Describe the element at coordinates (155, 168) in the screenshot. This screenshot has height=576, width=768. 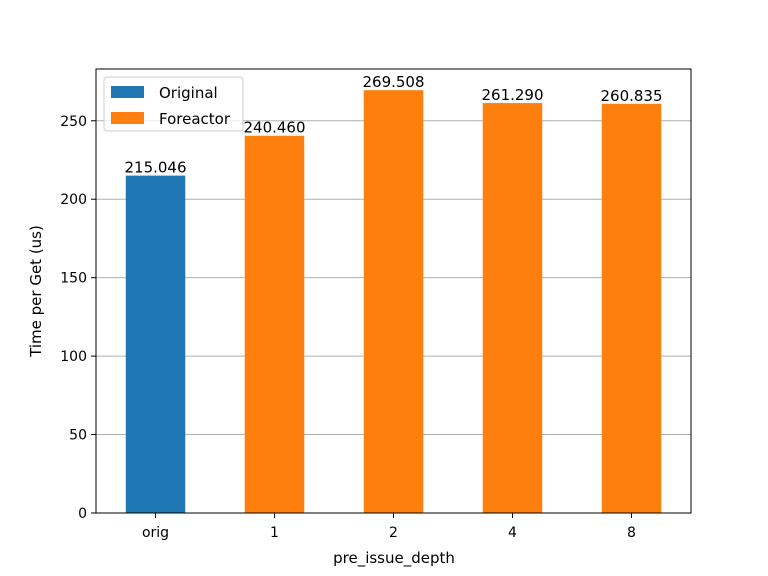
I see `bar-value-label-orig: 215.046` at that location.